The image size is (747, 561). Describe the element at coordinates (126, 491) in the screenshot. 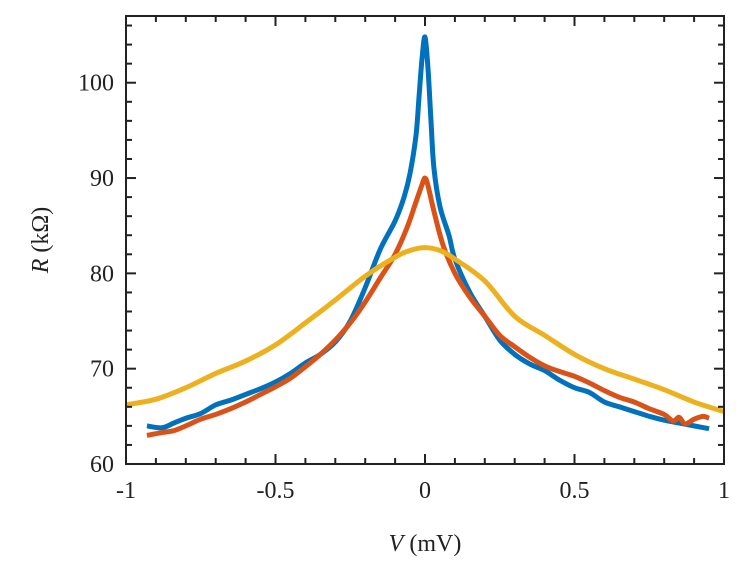

I see `x-tick-label: -1` at that location.